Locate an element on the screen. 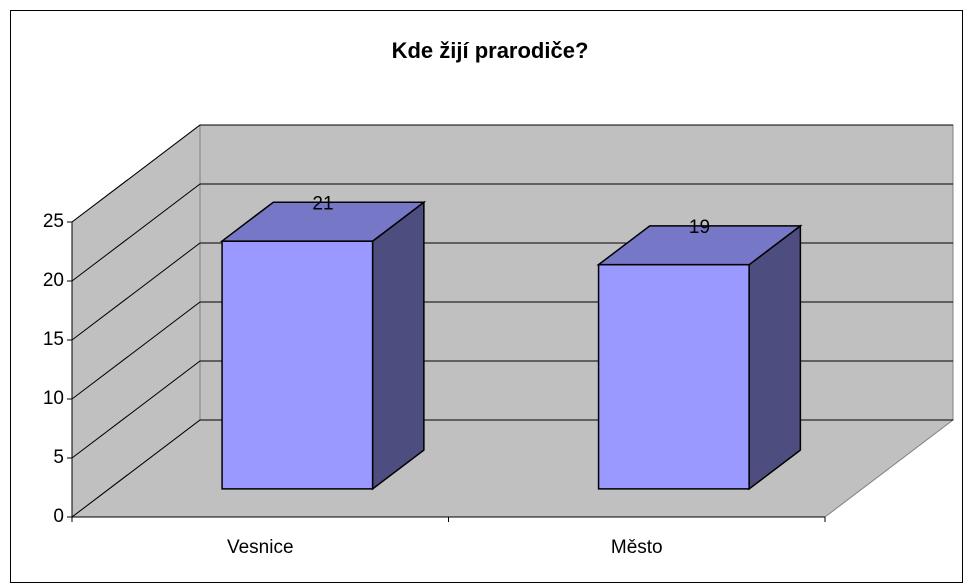 This screenshot has height=585, width=965. value-label: 19 is located at coordinates (699, 227).